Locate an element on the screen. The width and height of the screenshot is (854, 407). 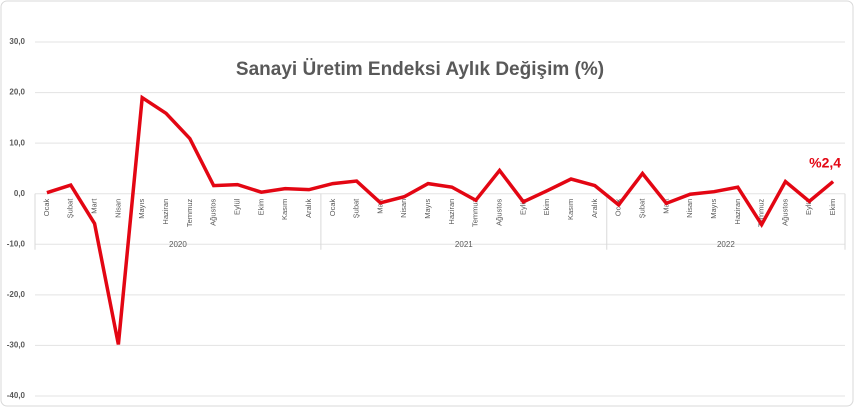
data-label: %2,4 is located at coordinates (825, 162).